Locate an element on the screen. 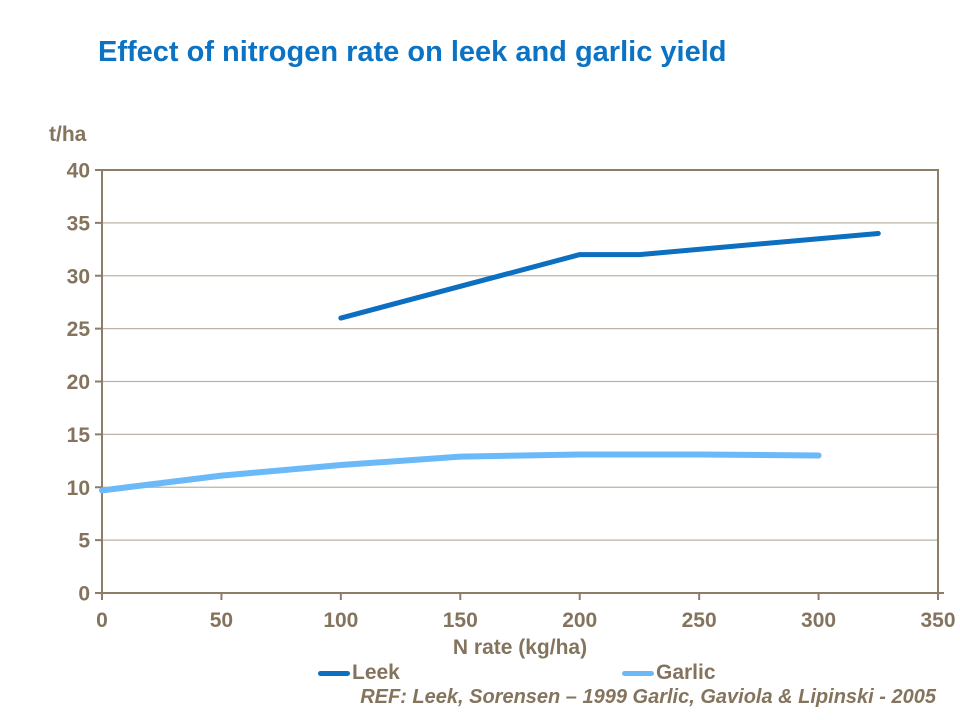 Image resolution: width=960 pixels, height=720 pixels. legend-item-leek: Leek is located at coordinates (359, 673).